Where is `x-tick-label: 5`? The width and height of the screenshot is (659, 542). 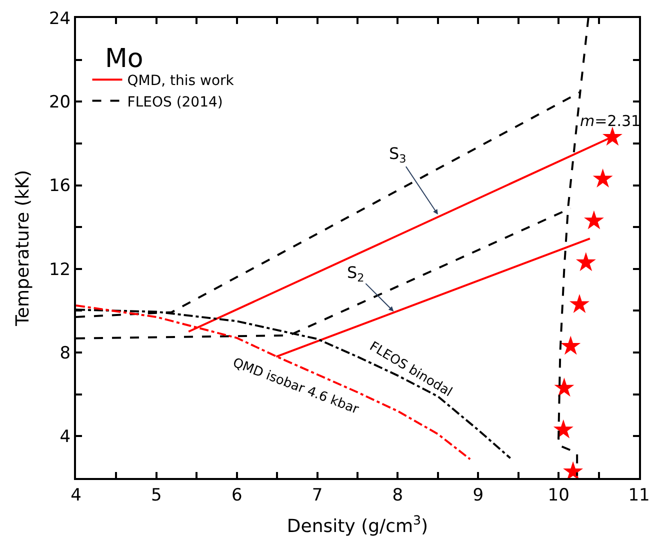 x-tick-label: 5 is located at coordinates (156, 495).